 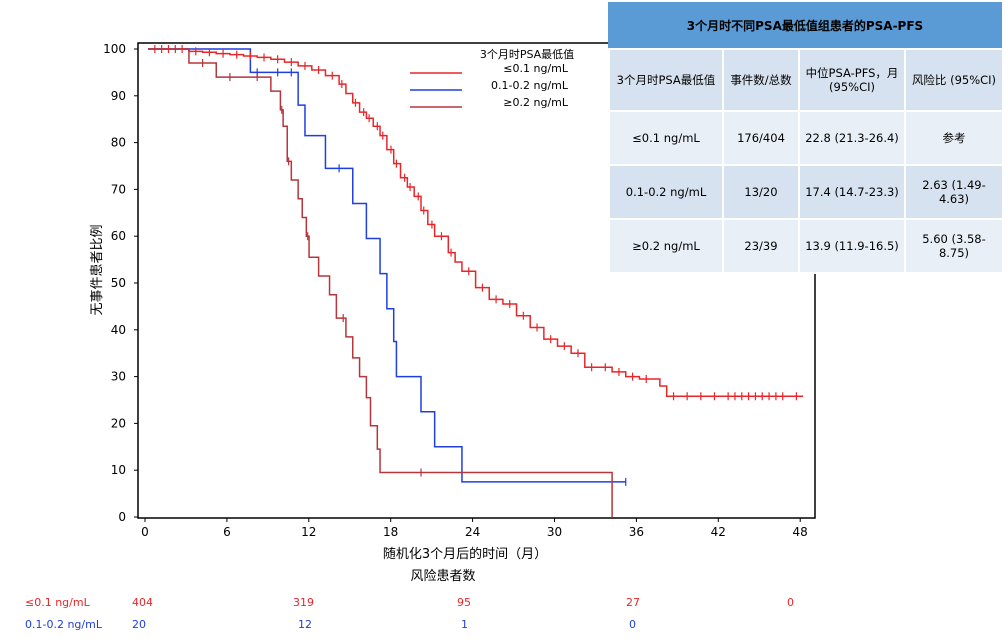 What do you see at coordinates (666, 192) in the screenshot?
I see `table-cell: 0.1-0.2 ng/mL` at bounding box center [666, 192].